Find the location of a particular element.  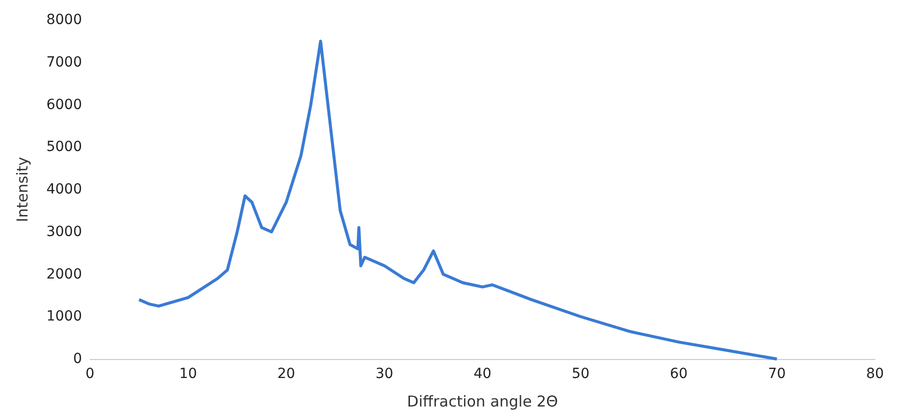

y-tick-label: 7000 is located at coordinates (64, 62).